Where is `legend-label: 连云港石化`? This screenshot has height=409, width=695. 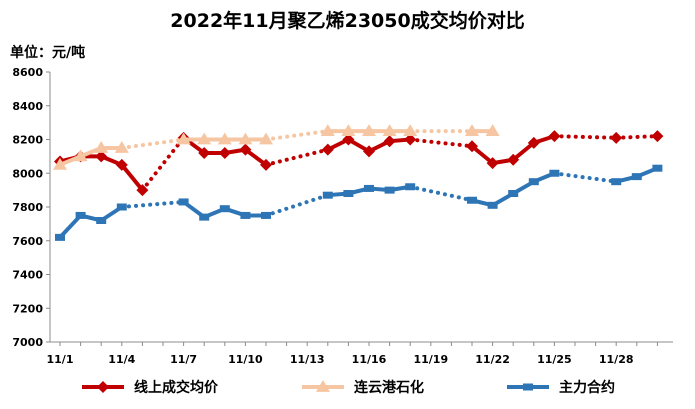
legend-label: 连云港石化 is located at coordinates (389, 388).